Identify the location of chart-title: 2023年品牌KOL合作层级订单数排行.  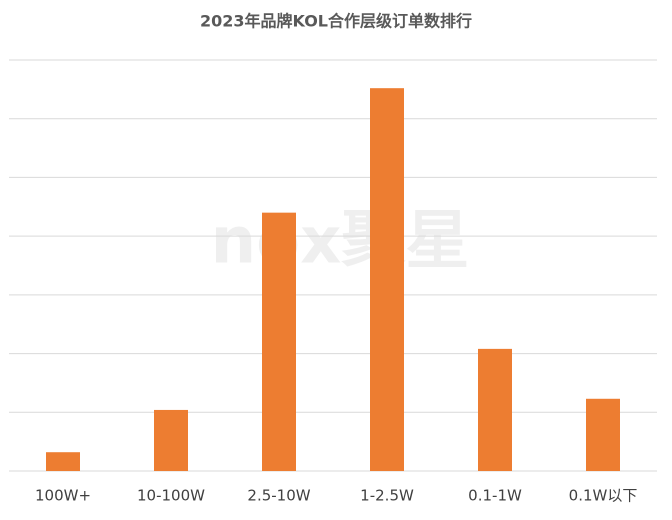
(336, 21).